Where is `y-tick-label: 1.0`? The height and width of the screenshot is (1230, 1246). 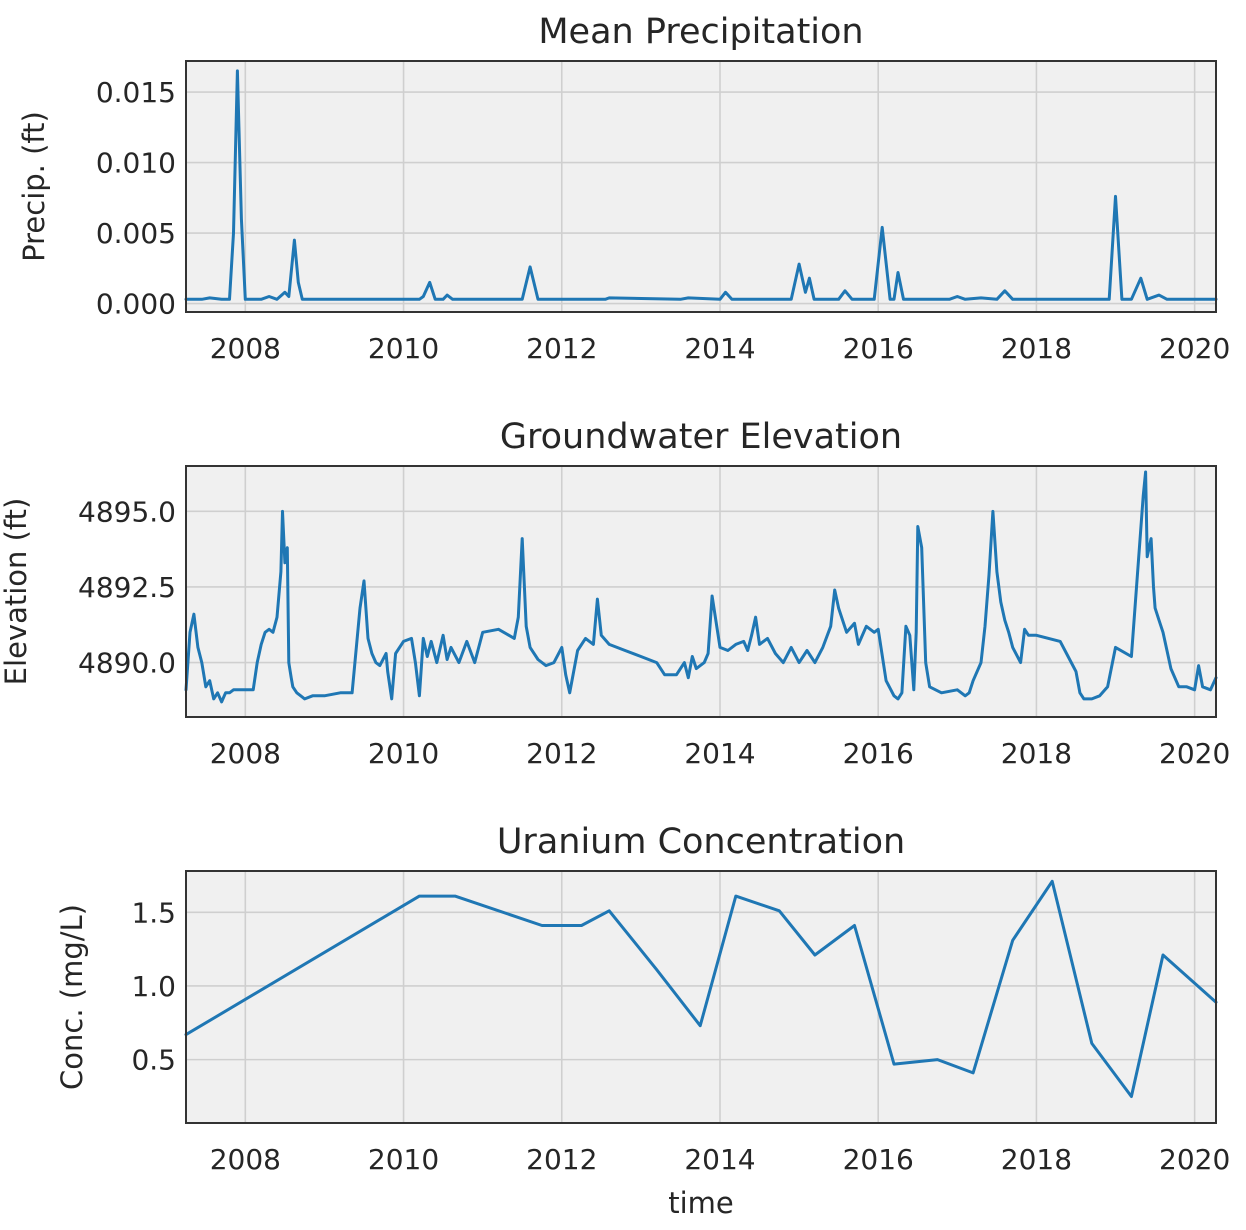
y-tick-label: 1.0 is located at coordinates (153, 986).